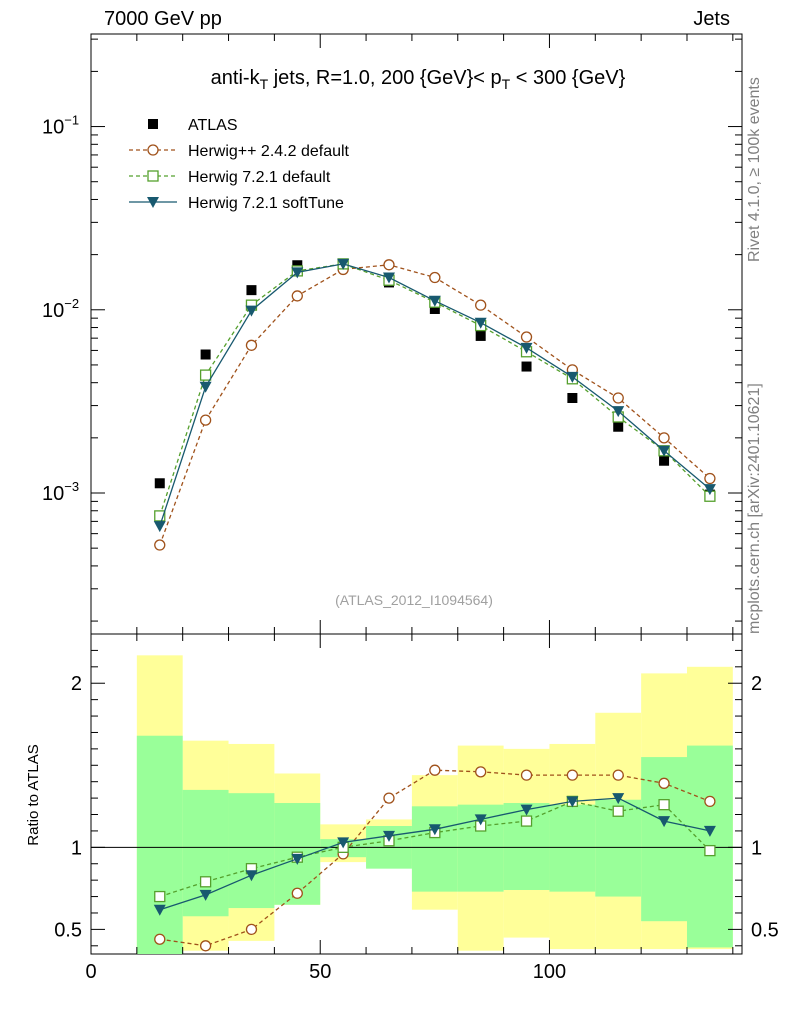 This screenshot has width=786, height=1024. I want to click on legend-label-herwig-7-2-1-softtune: Herwig 7.2.1 softTune, so click(266, 203).